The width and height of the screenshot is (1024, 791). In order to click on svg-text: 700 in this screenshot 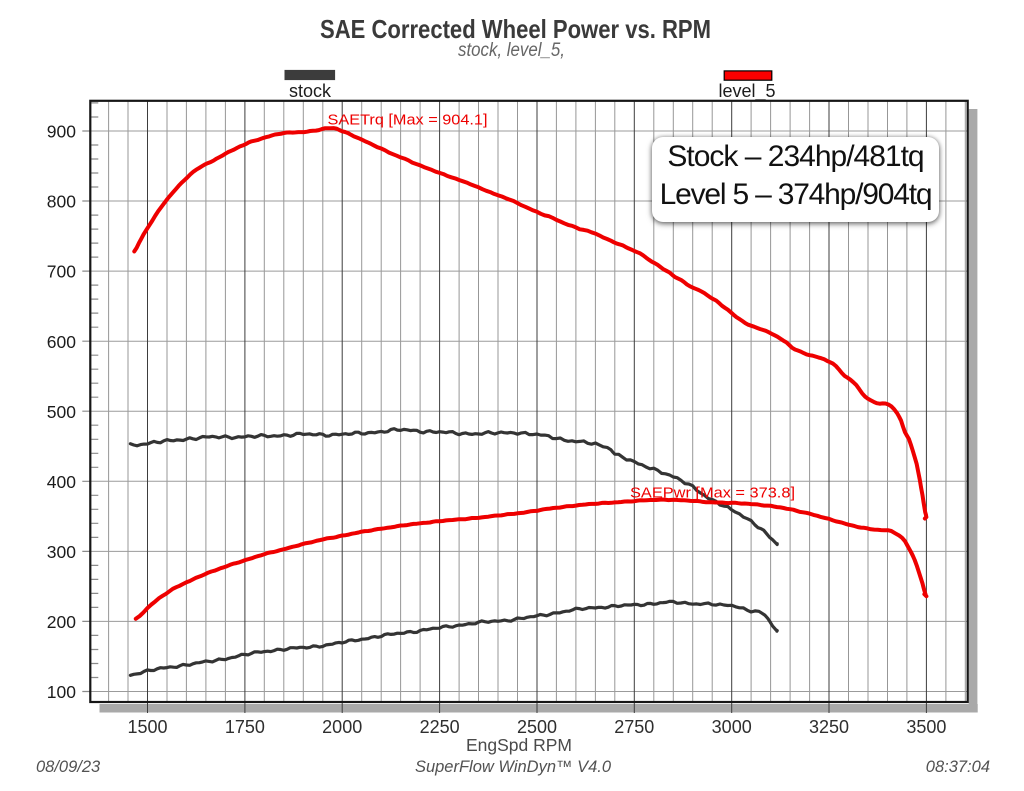, I will do `click(61, 272)`.